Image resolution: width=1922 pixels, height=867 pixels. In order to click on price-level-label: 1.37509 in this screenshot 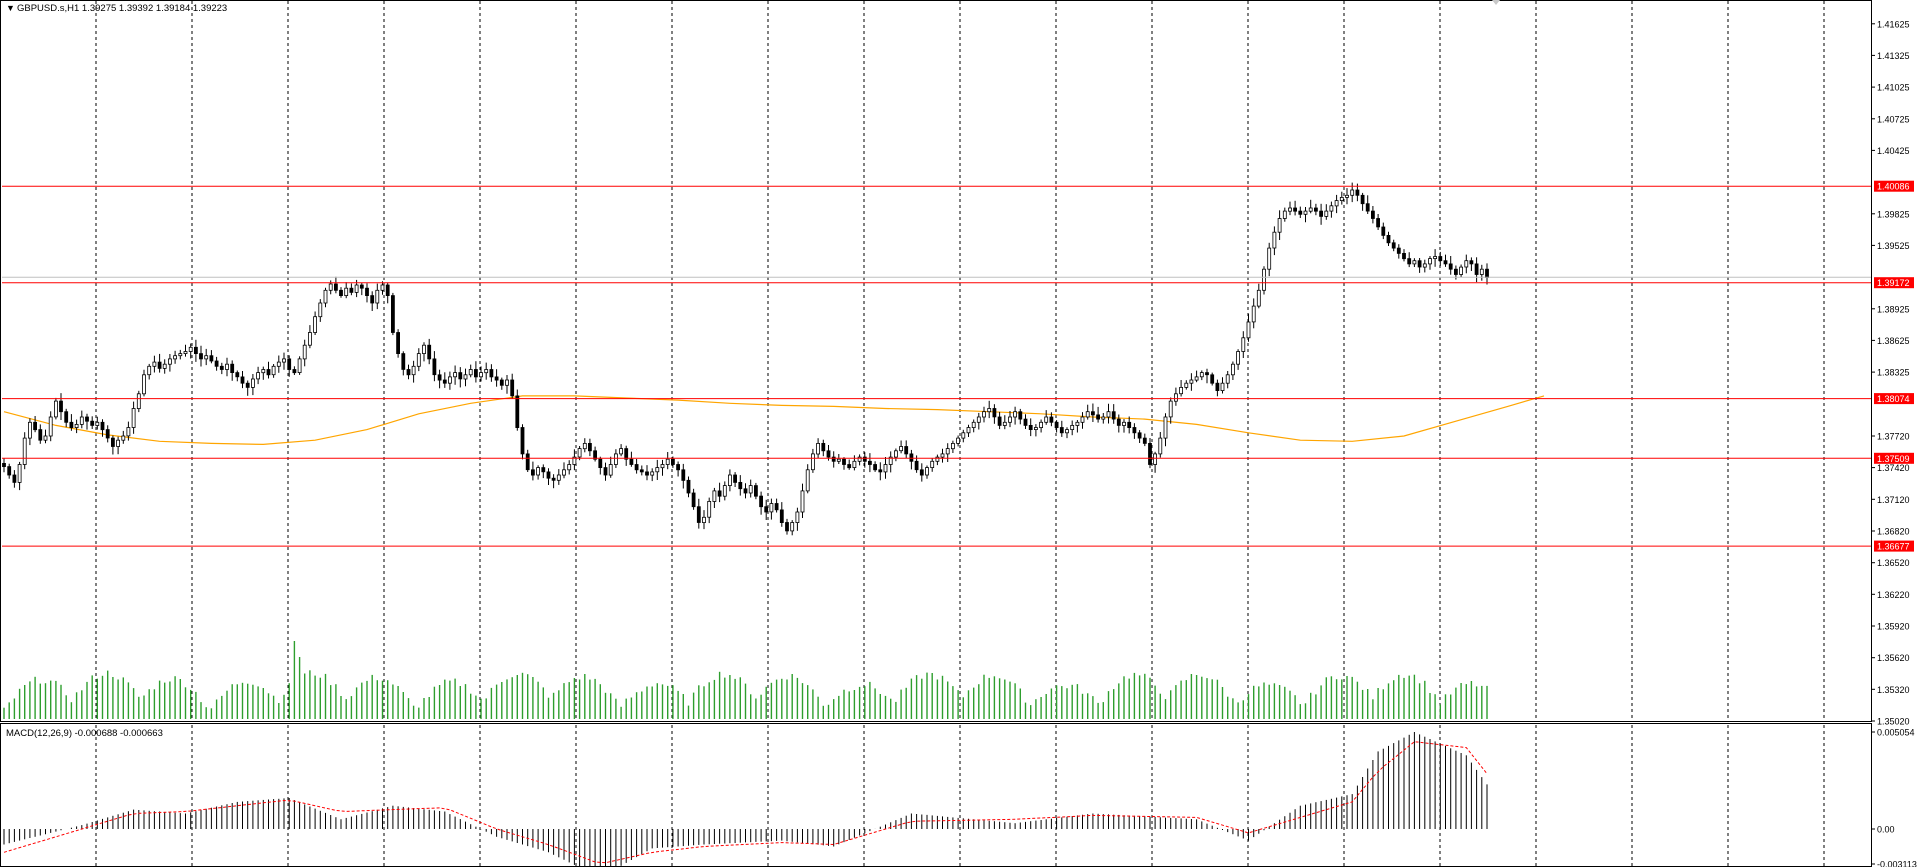, I will do `click(1893, 459)`.